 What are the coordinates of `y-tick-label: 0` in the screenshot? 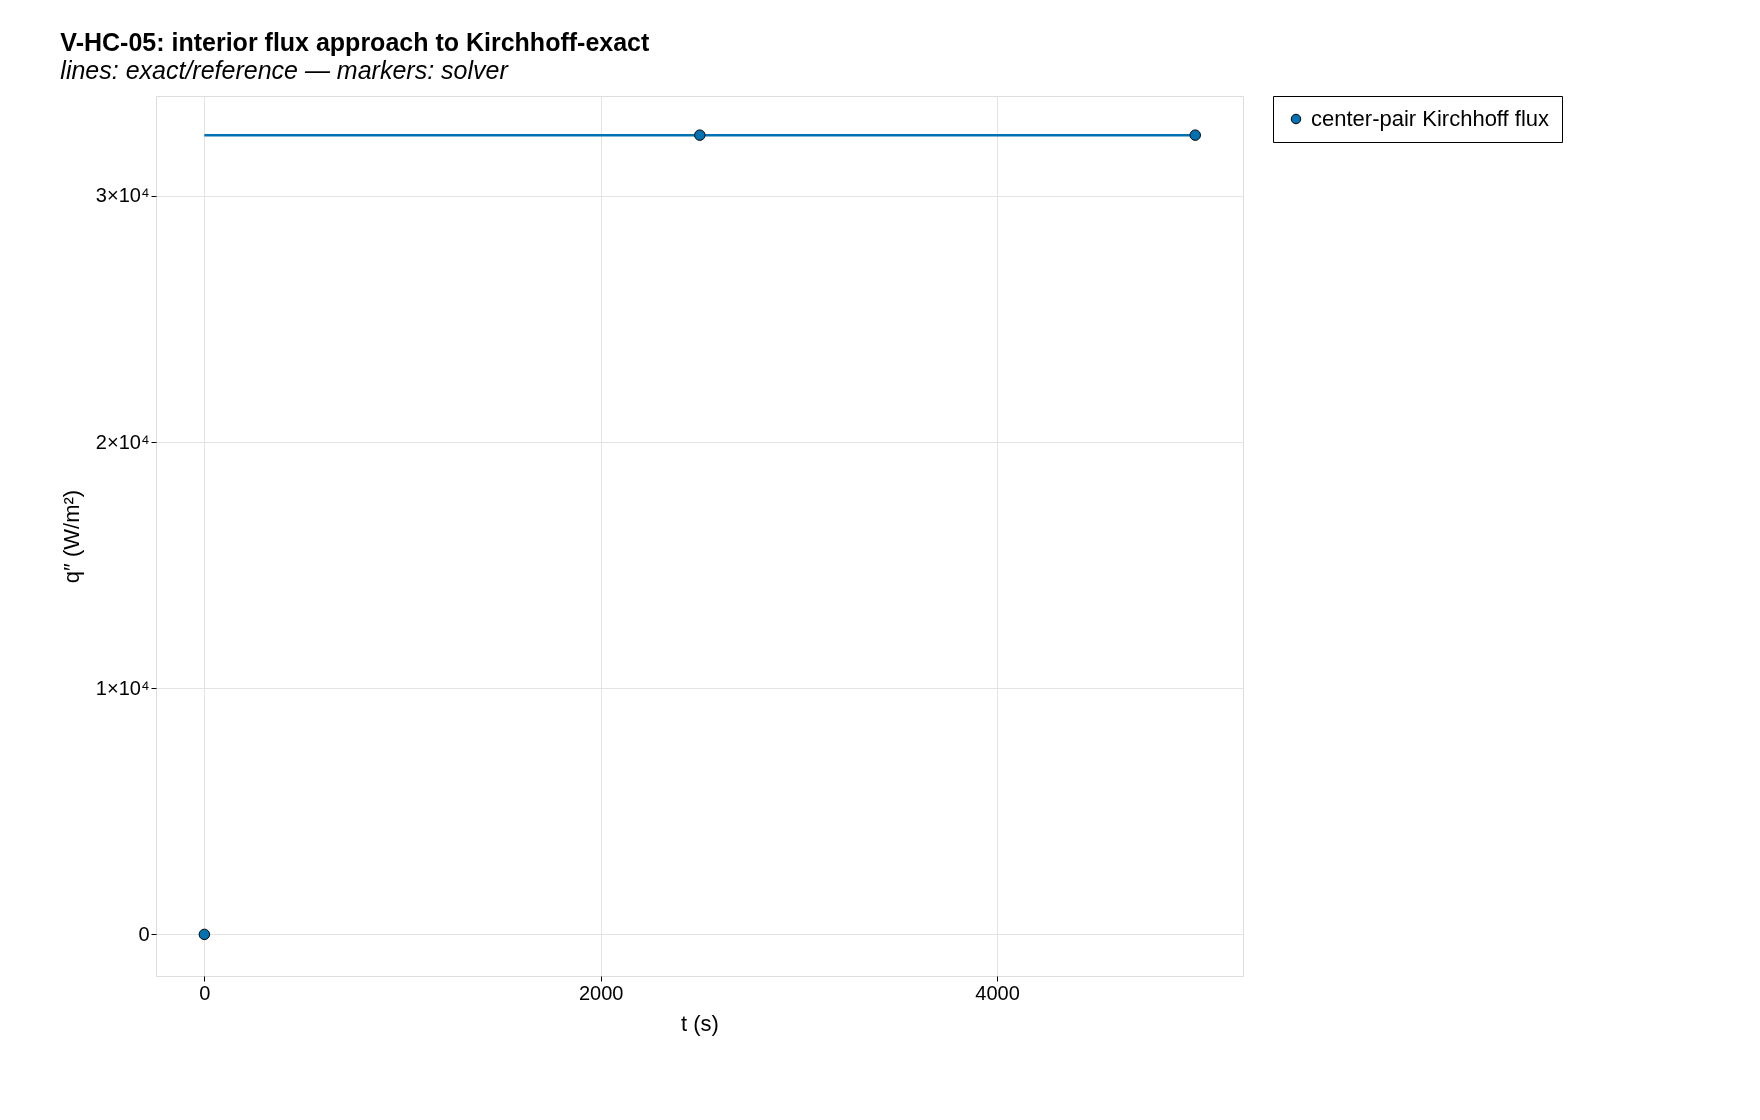 It's located at (144, 933).